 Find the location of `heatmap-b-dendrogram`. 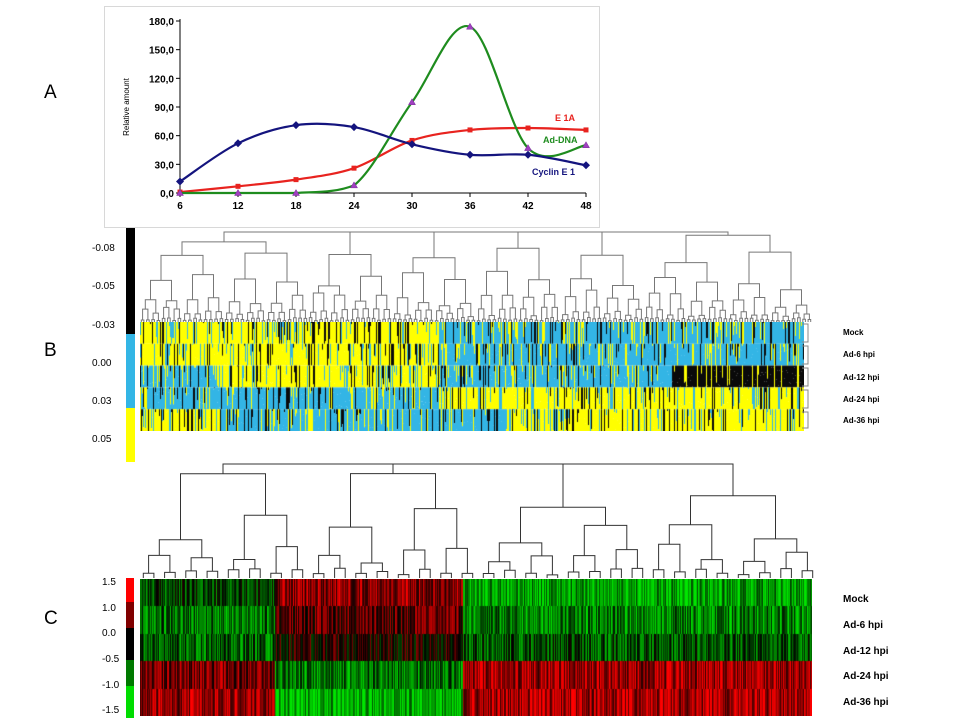

heatmap-b-dendrogram is located at coordinates (476, 276).